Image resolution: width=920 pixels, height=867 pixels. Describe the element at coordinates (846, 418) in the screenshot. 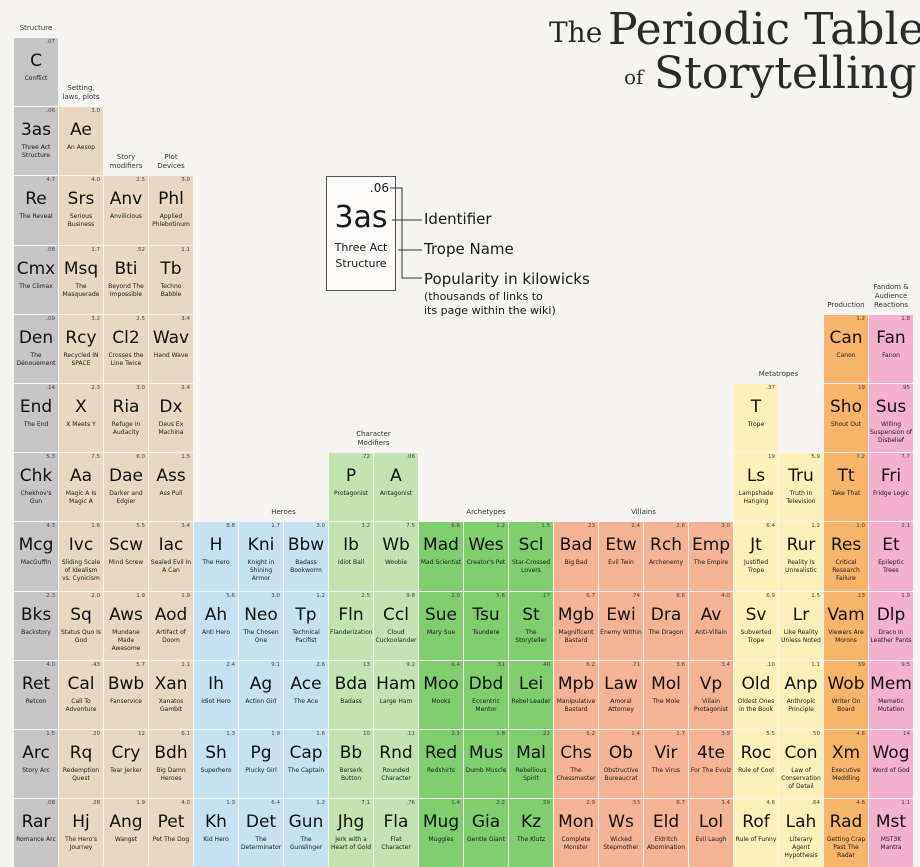

I see `element-cell-sho: 19 Sho Shout Out` at that location.